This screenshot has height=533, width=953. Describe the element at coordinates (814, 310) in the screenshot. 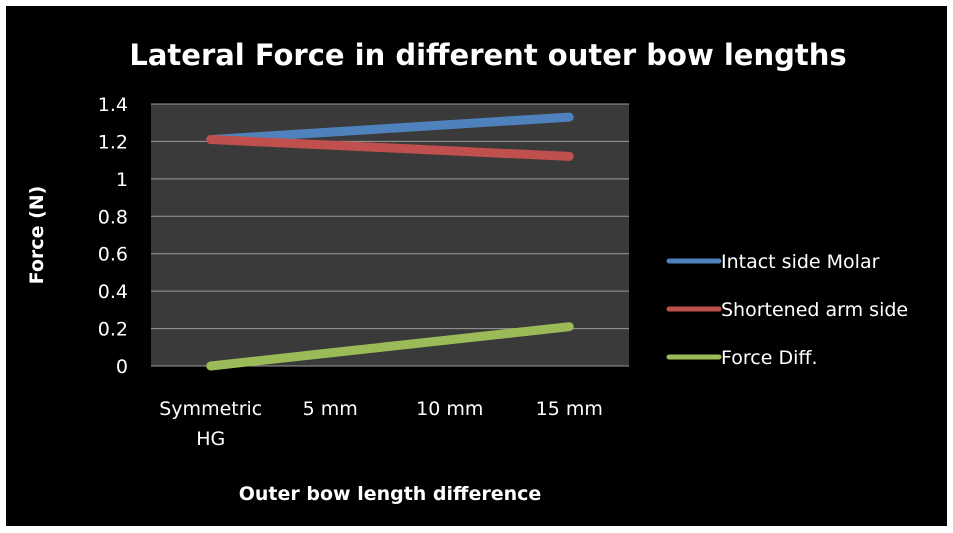

I see `legend-label: Shortened arm side` at that location.